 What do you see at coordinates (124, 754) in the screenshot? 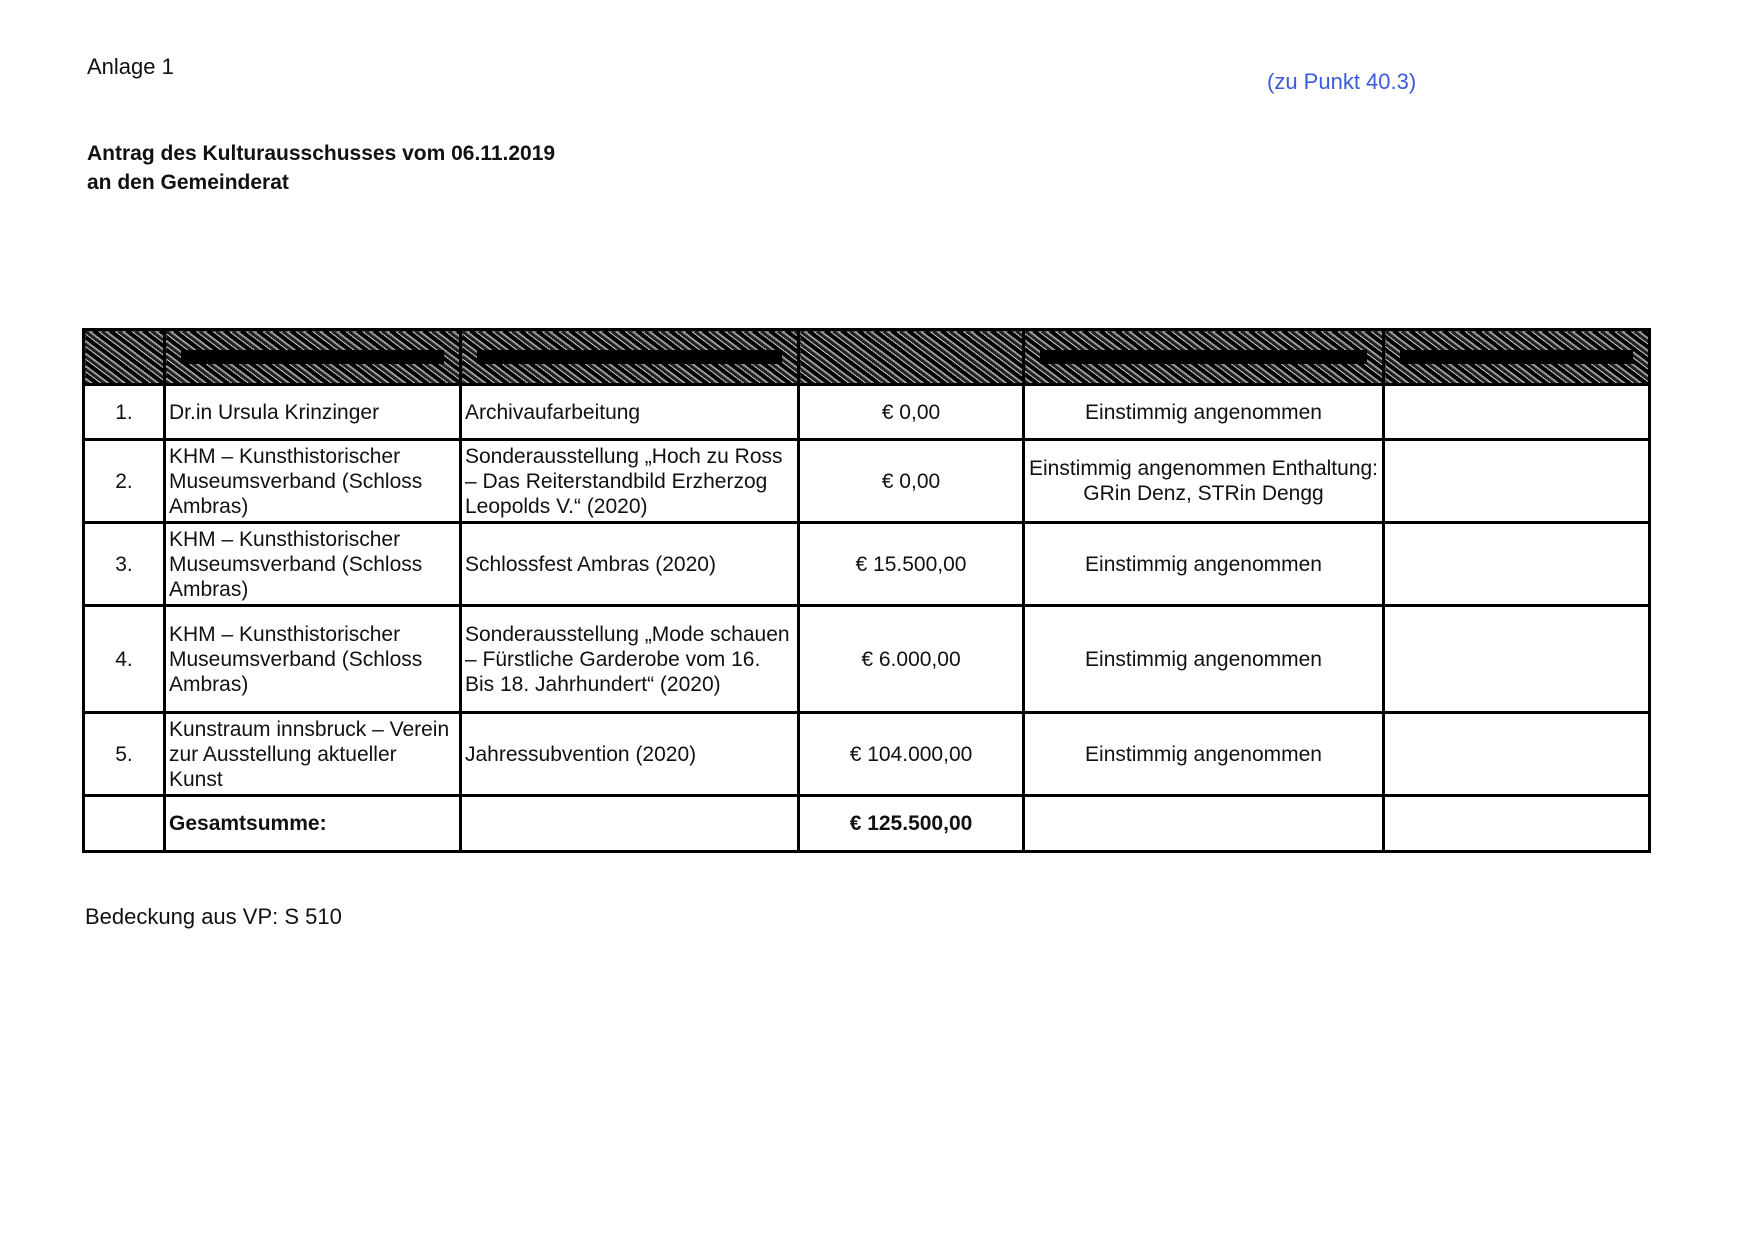
I see `row-number: 5.` at bounding box center [124, 754].